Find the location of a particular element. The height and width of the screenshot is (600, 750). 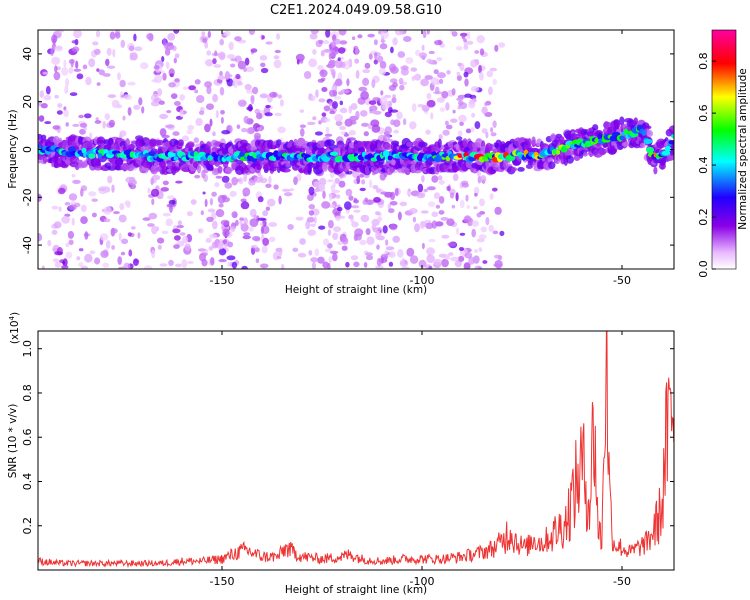

spectrogram-y-tick-label: -40 is located at coordinates (27, 245).